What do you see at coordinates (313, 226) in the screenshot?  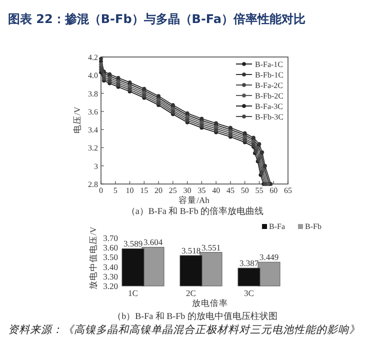 I see `legend-label: B-Fb` at bounding box center [313, 226].